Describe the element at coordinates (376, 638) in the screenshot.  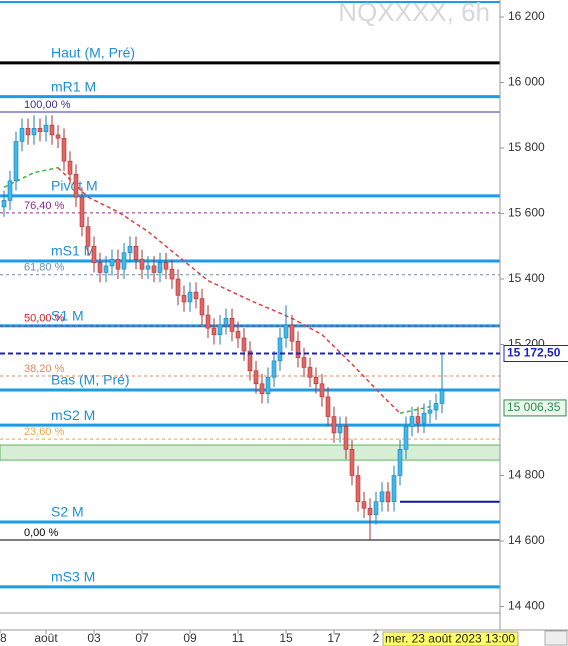
I see `x-tick-label: 2` at that location.